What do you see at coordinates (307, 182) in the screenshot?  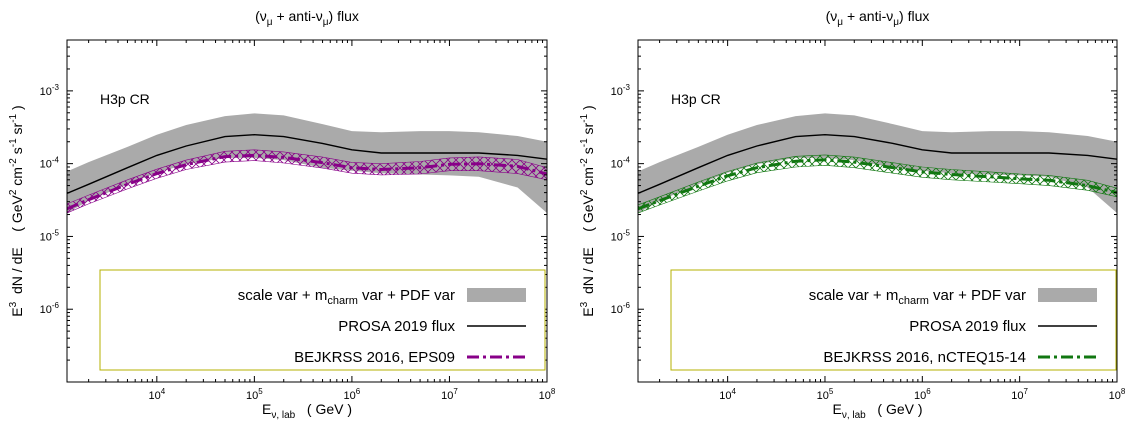 I see `series-bejkrss-2016-eps09-line` at bounding box center [307, 182].